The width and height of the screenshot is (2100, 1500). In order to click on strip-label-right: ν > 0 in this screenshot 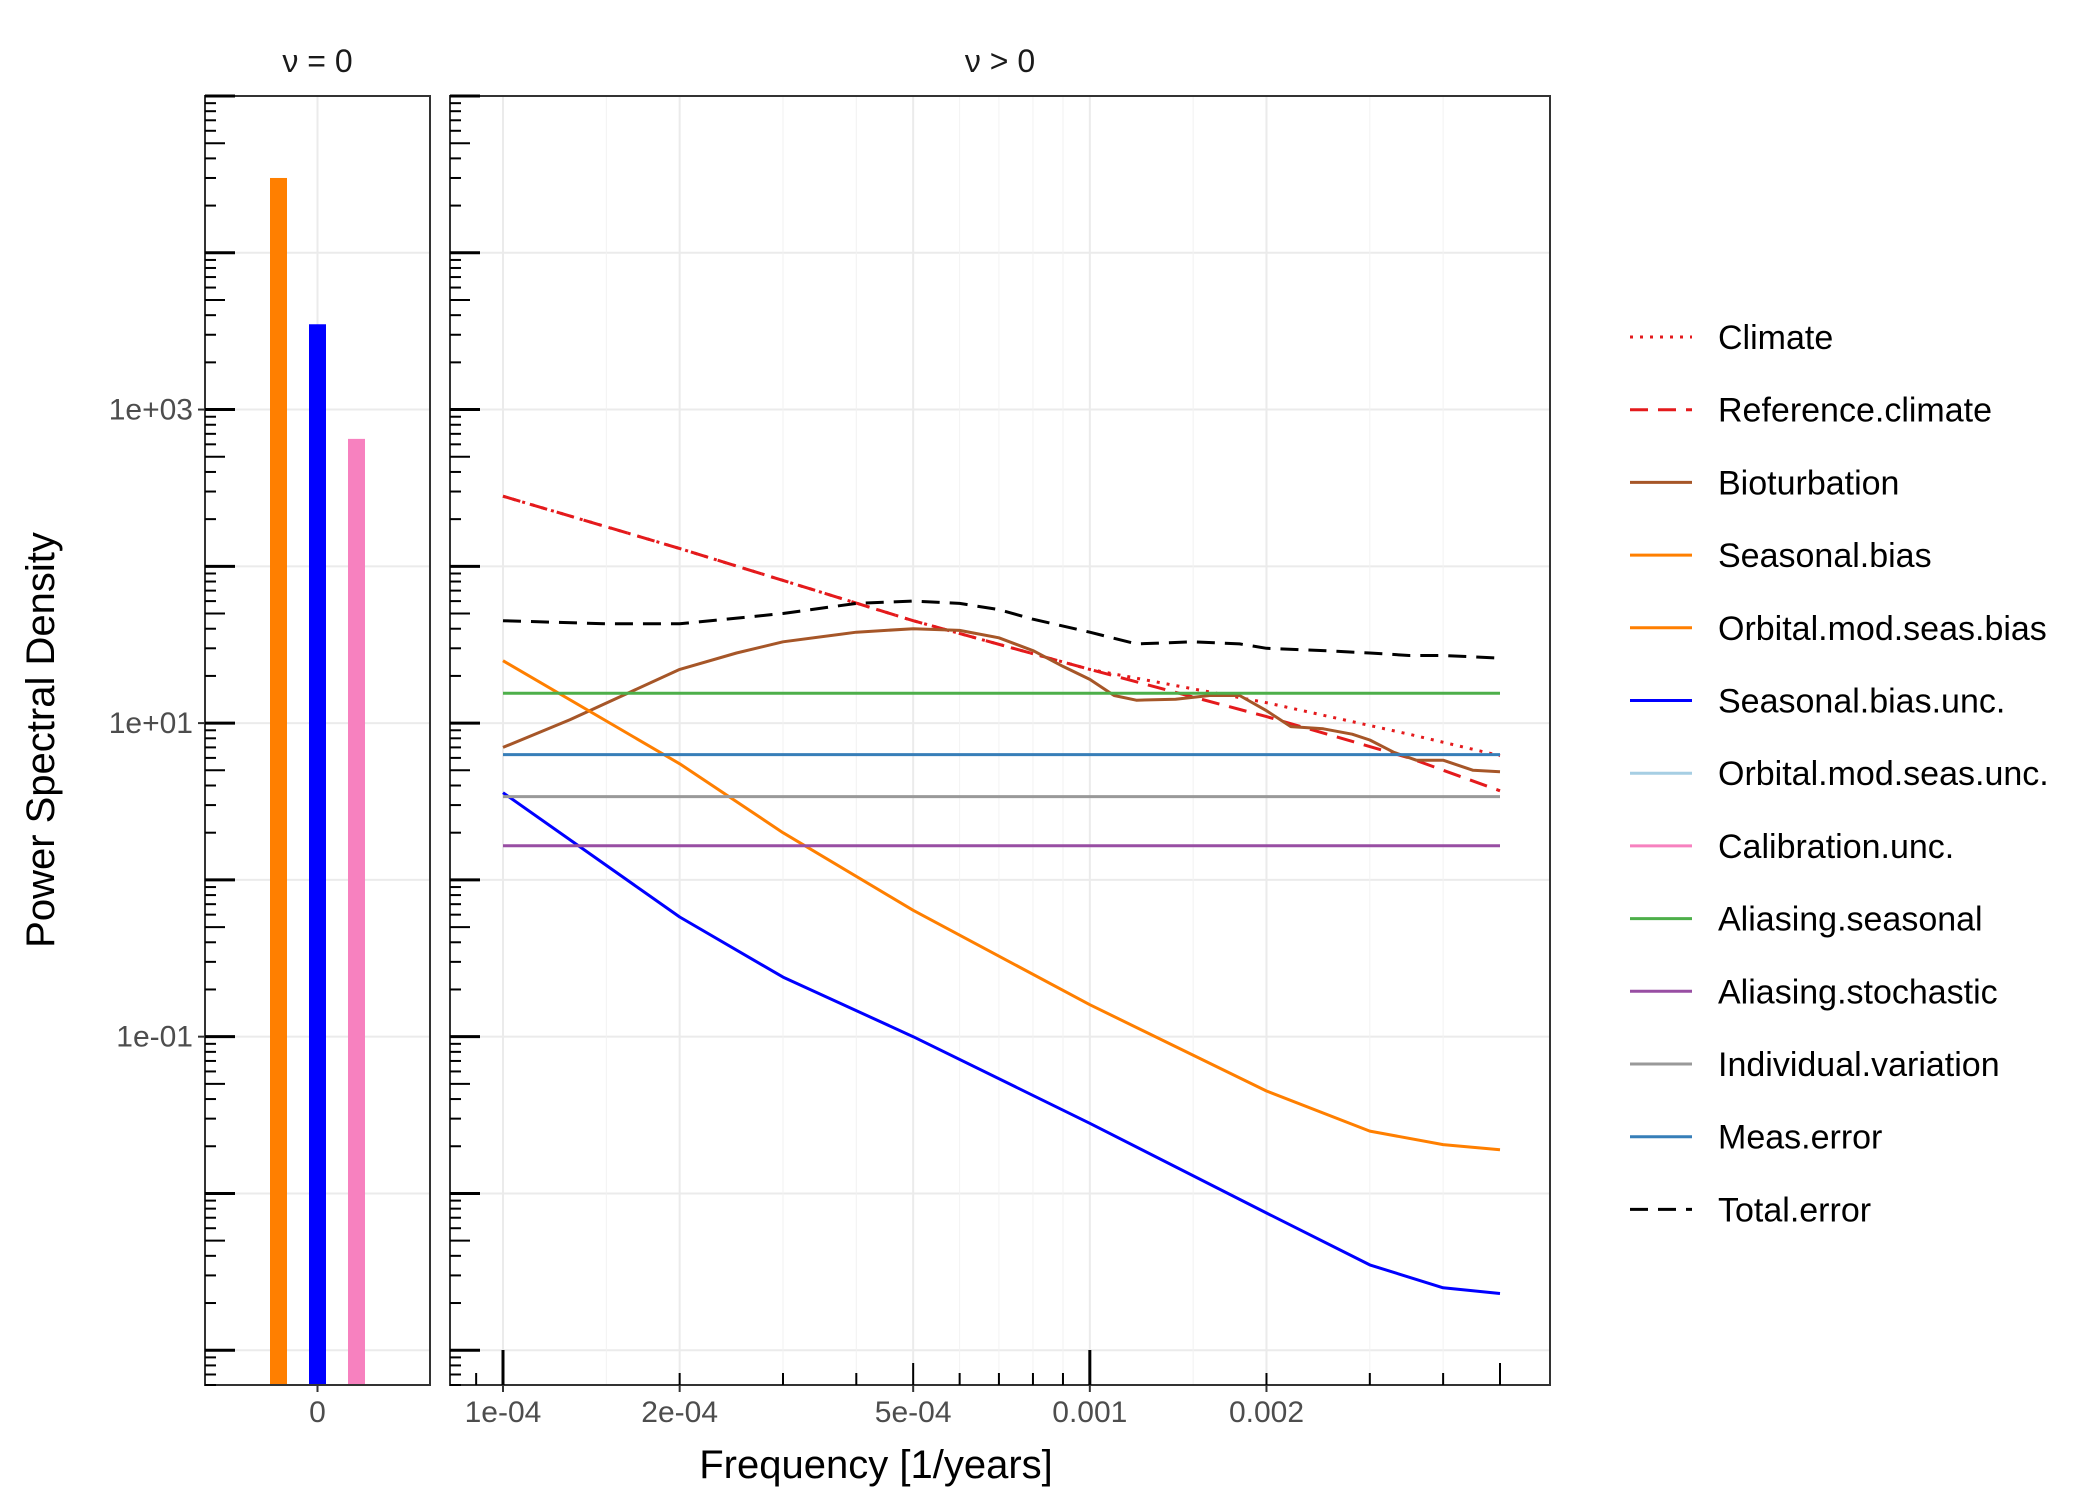, I will do `click(1000, 61)`.